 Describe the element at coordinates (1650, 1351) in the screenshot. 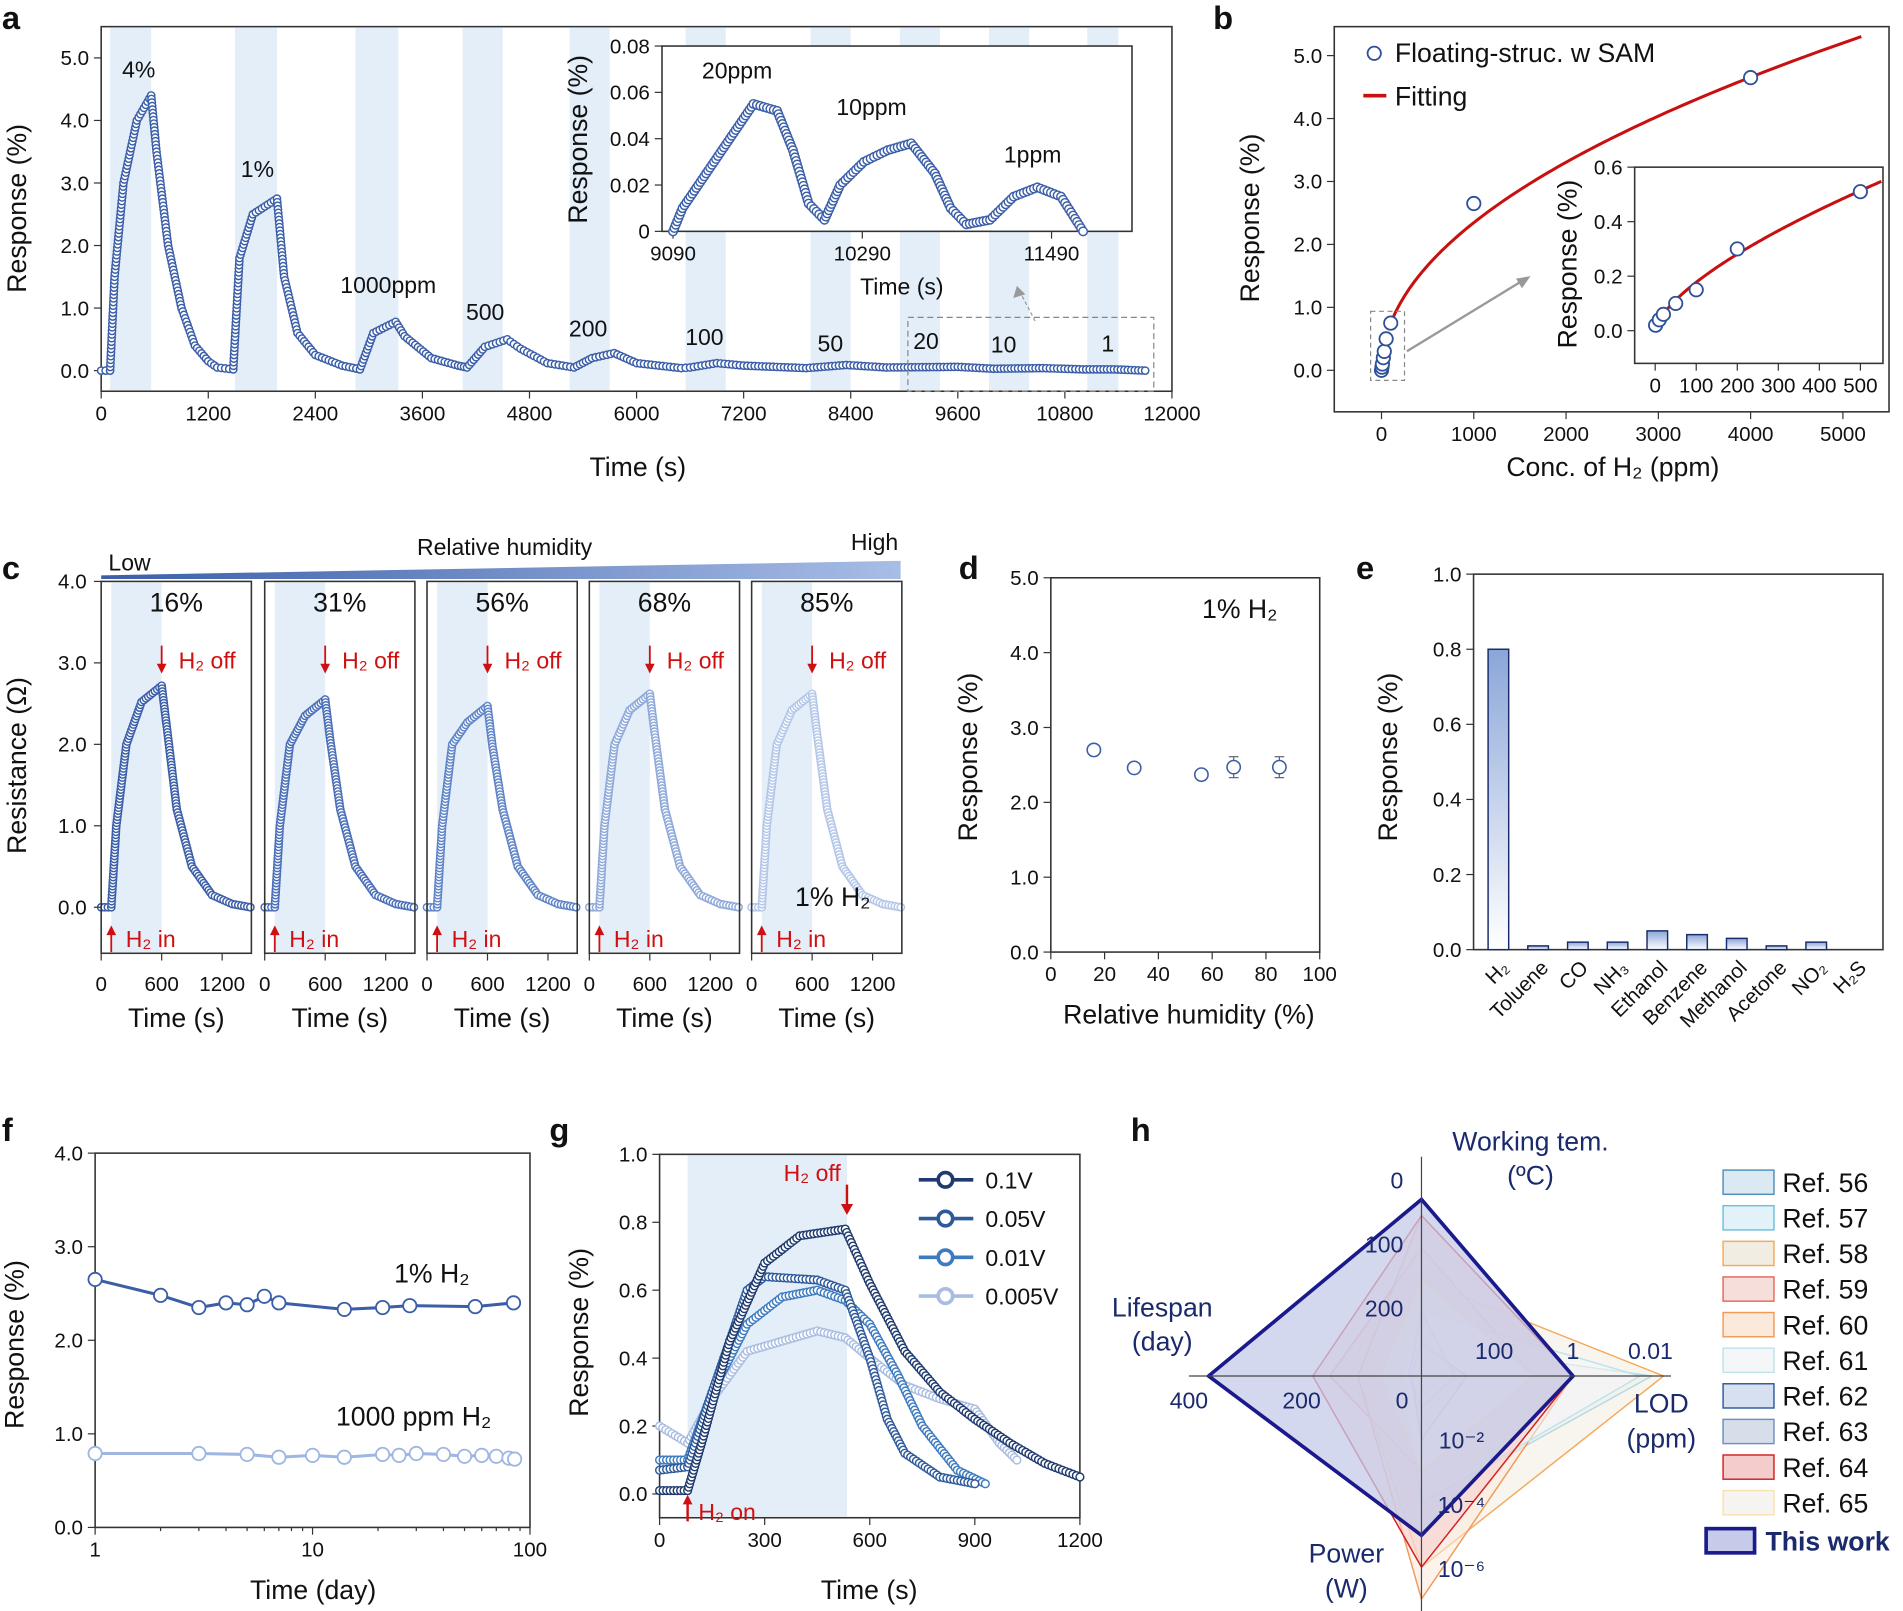

I see `lod-tick-label: 0.01` at that location.